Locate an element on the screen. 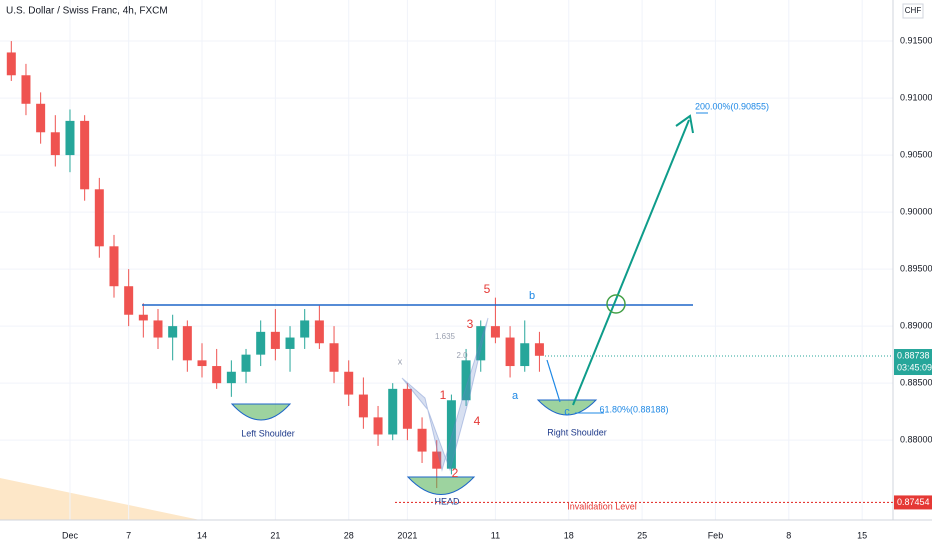  y-tick-label: 0.91500 is located at coordinates (916, 40).